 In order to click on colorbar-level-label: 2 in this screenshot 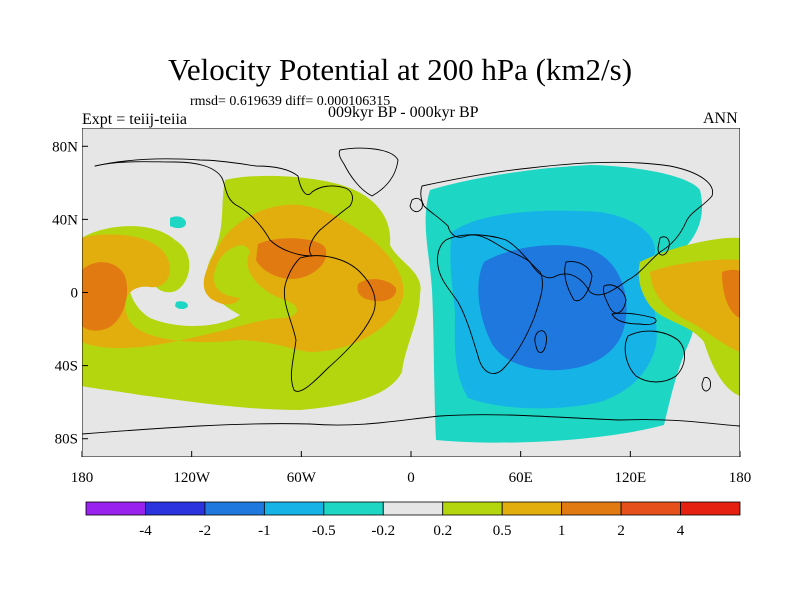, I will do `click(621, 531)`.